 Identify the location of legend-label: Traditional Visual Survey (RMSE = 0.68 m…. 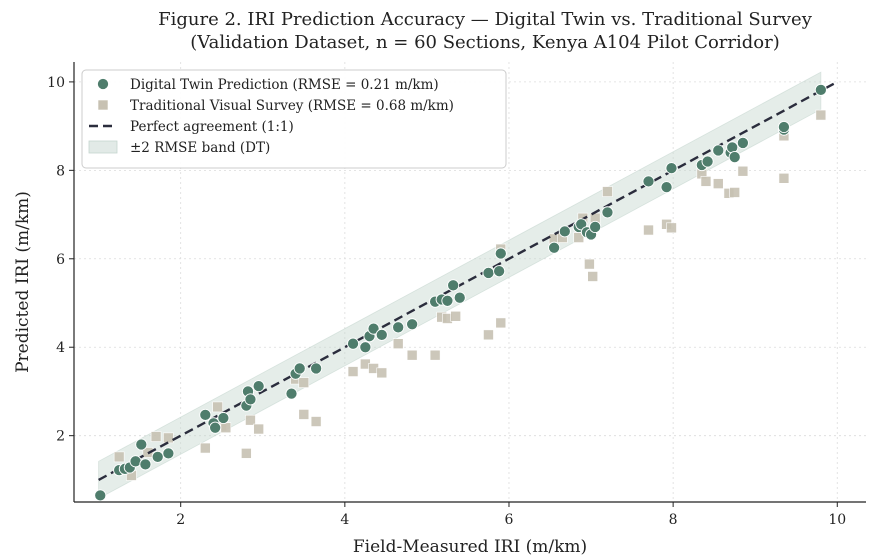
(292, 106).